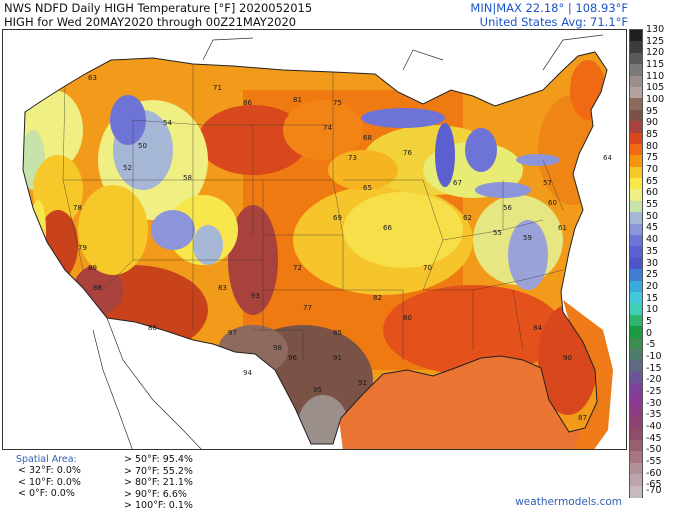 This screenshot has height=512, width=680. Describe the element at coordinates (655, 76) in the screenshot. I see `color-scale-label: 110` at that location.